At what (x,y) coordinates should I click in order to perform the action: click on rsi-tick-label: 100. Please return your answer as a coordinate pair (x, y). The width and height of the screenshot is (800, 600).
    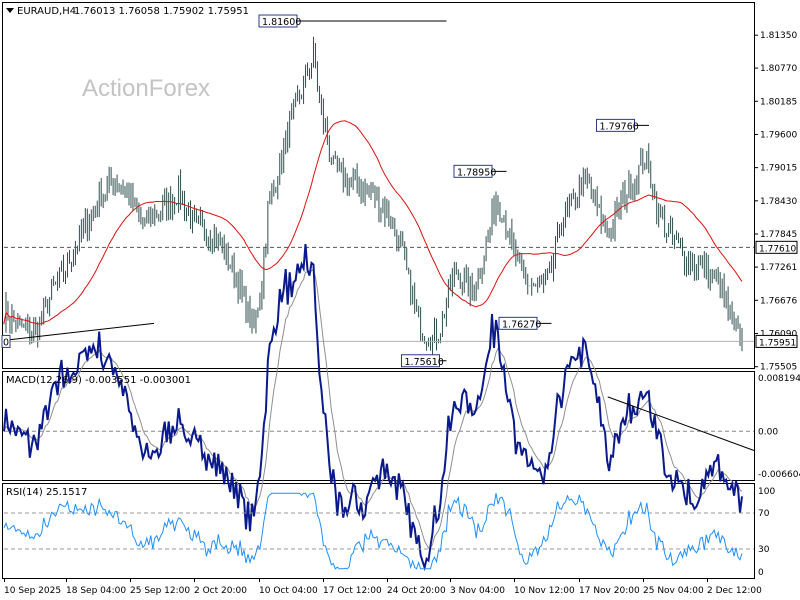
    Looking at the image, I should click on (766, 492).